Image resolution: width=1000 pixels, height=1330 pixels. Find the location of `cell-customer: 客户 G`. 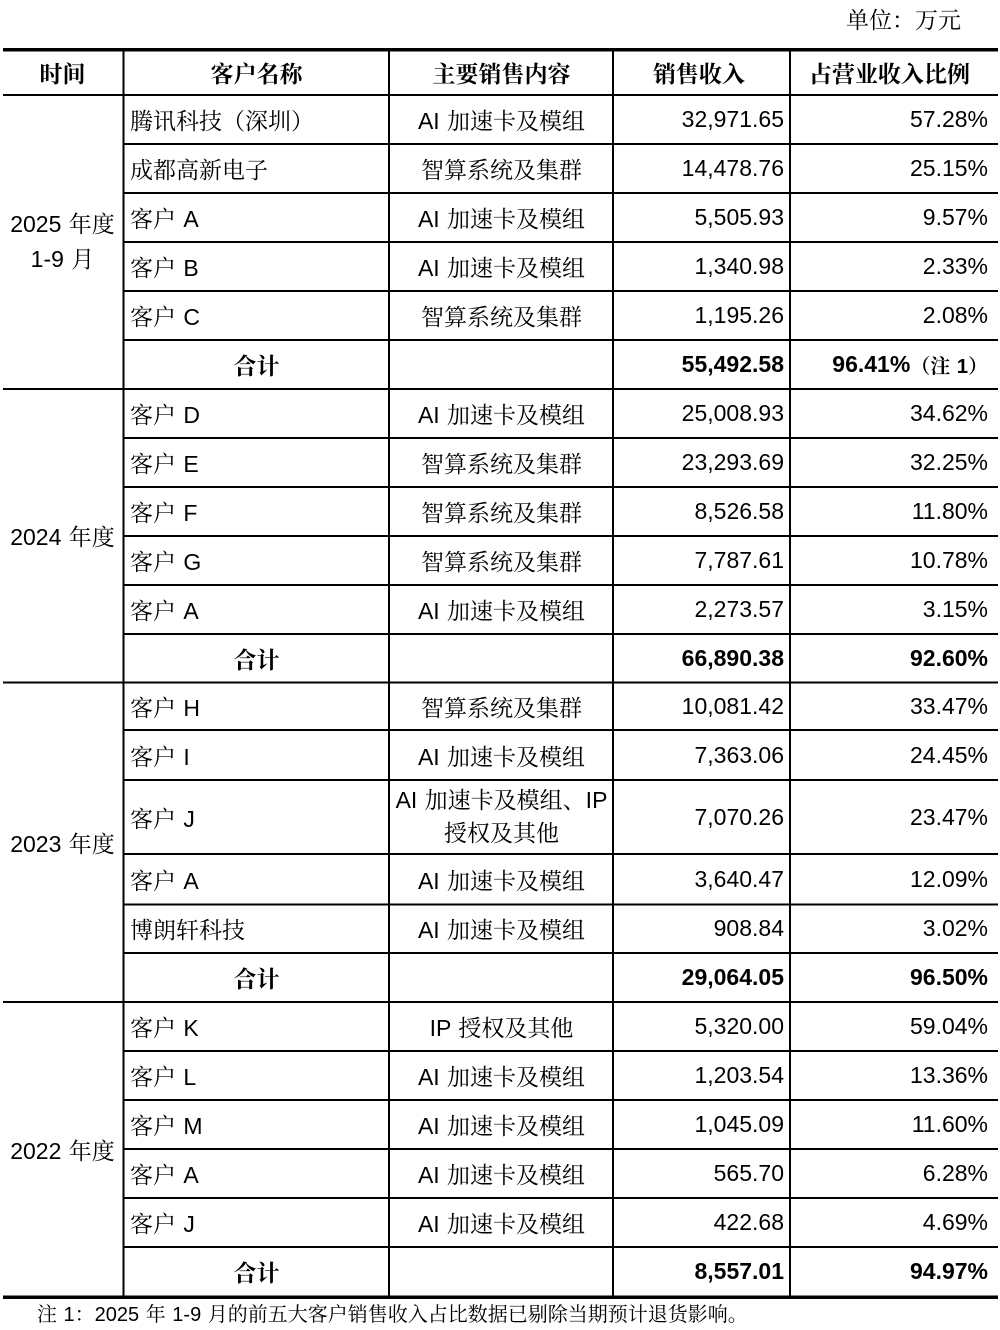

cell-customer: 客户 G is located at coordinates (166, 562).